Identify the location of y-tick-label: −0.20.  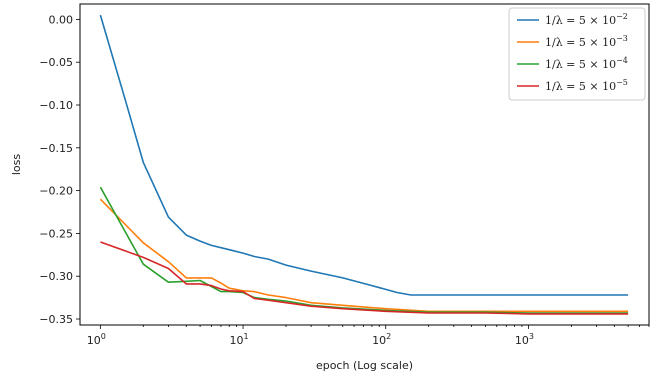
(56, 191).